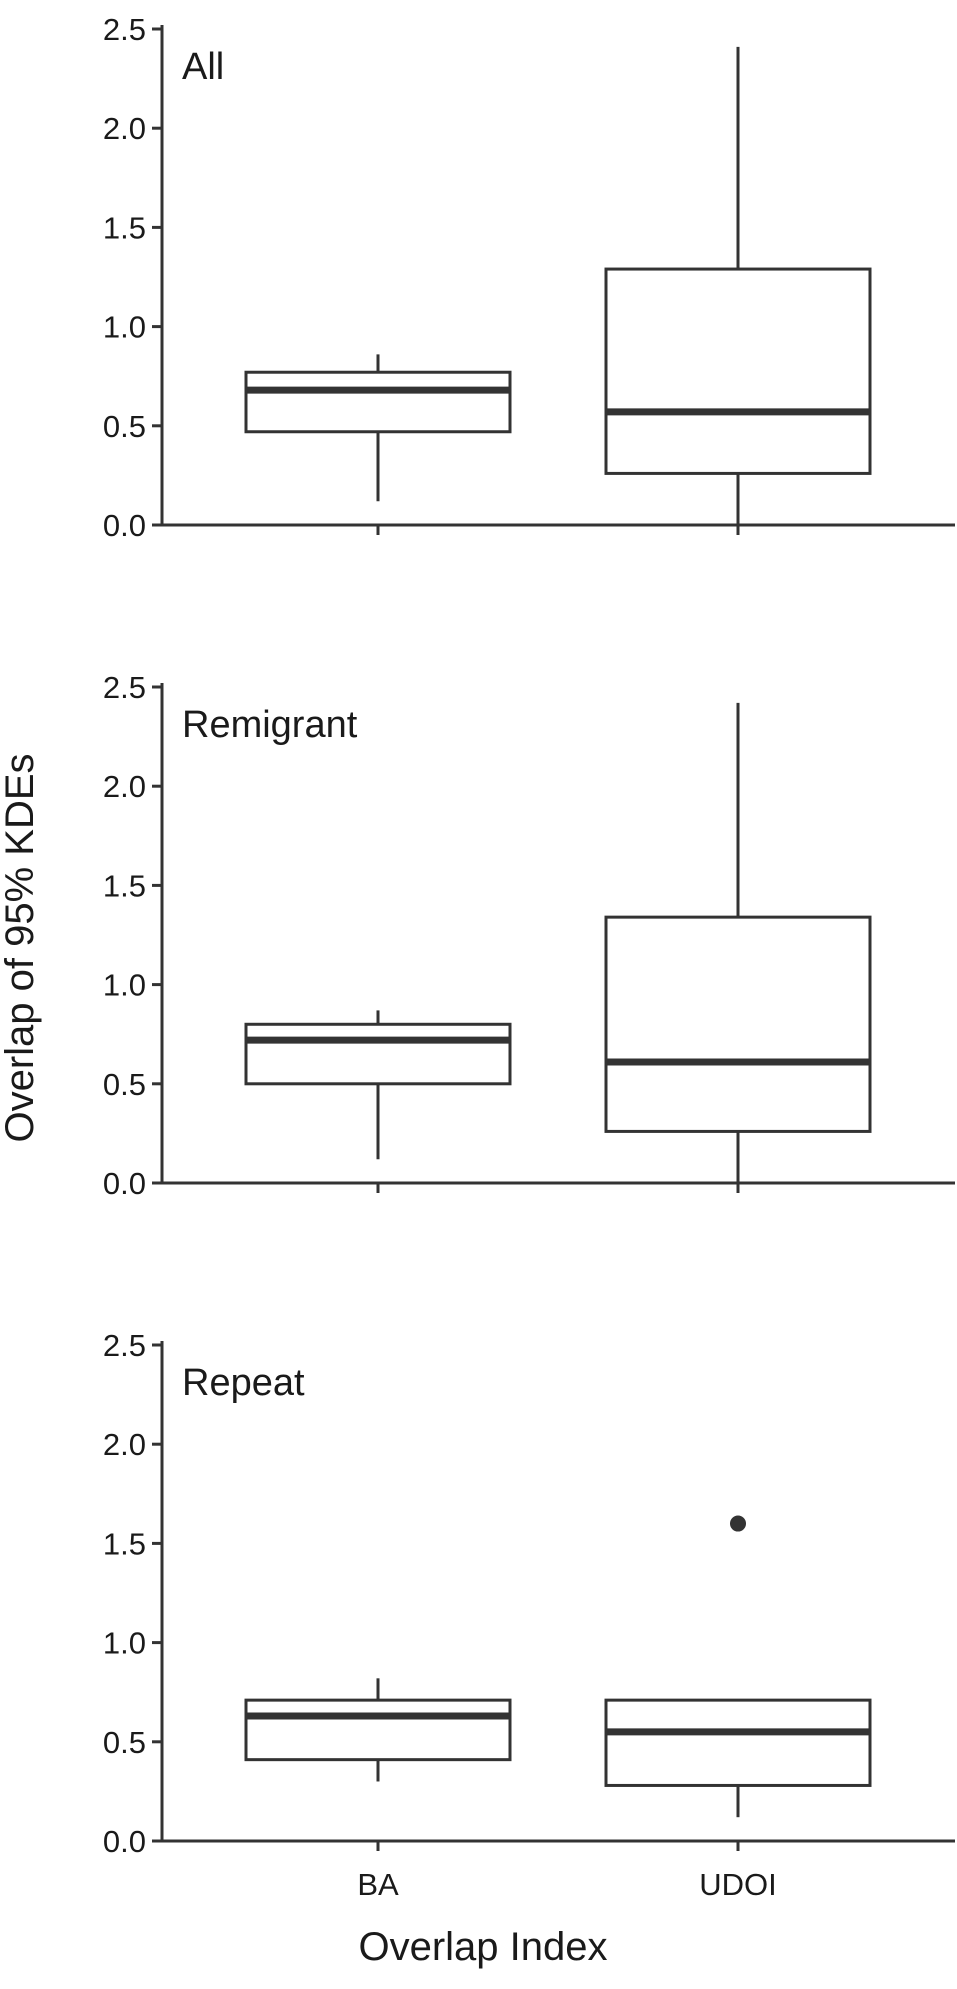 The height and width of the screenshot is (1989, 957). I want to click on panel-title: Repeat, so click(243, 1383).